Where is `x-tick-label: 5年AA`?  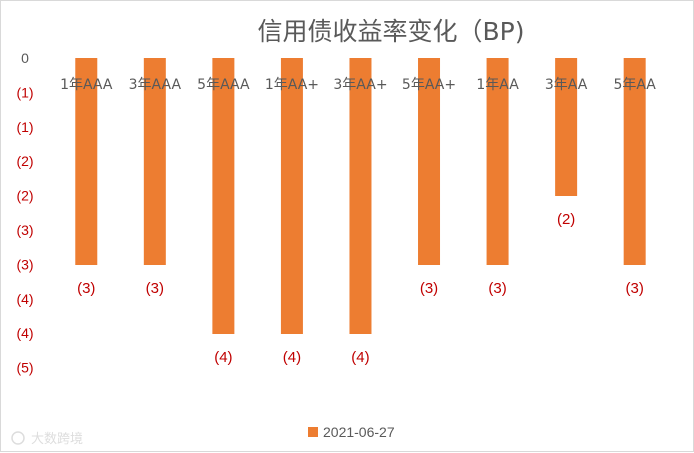 x-tick-label: 5年AA is located at coordinates (634, 85).